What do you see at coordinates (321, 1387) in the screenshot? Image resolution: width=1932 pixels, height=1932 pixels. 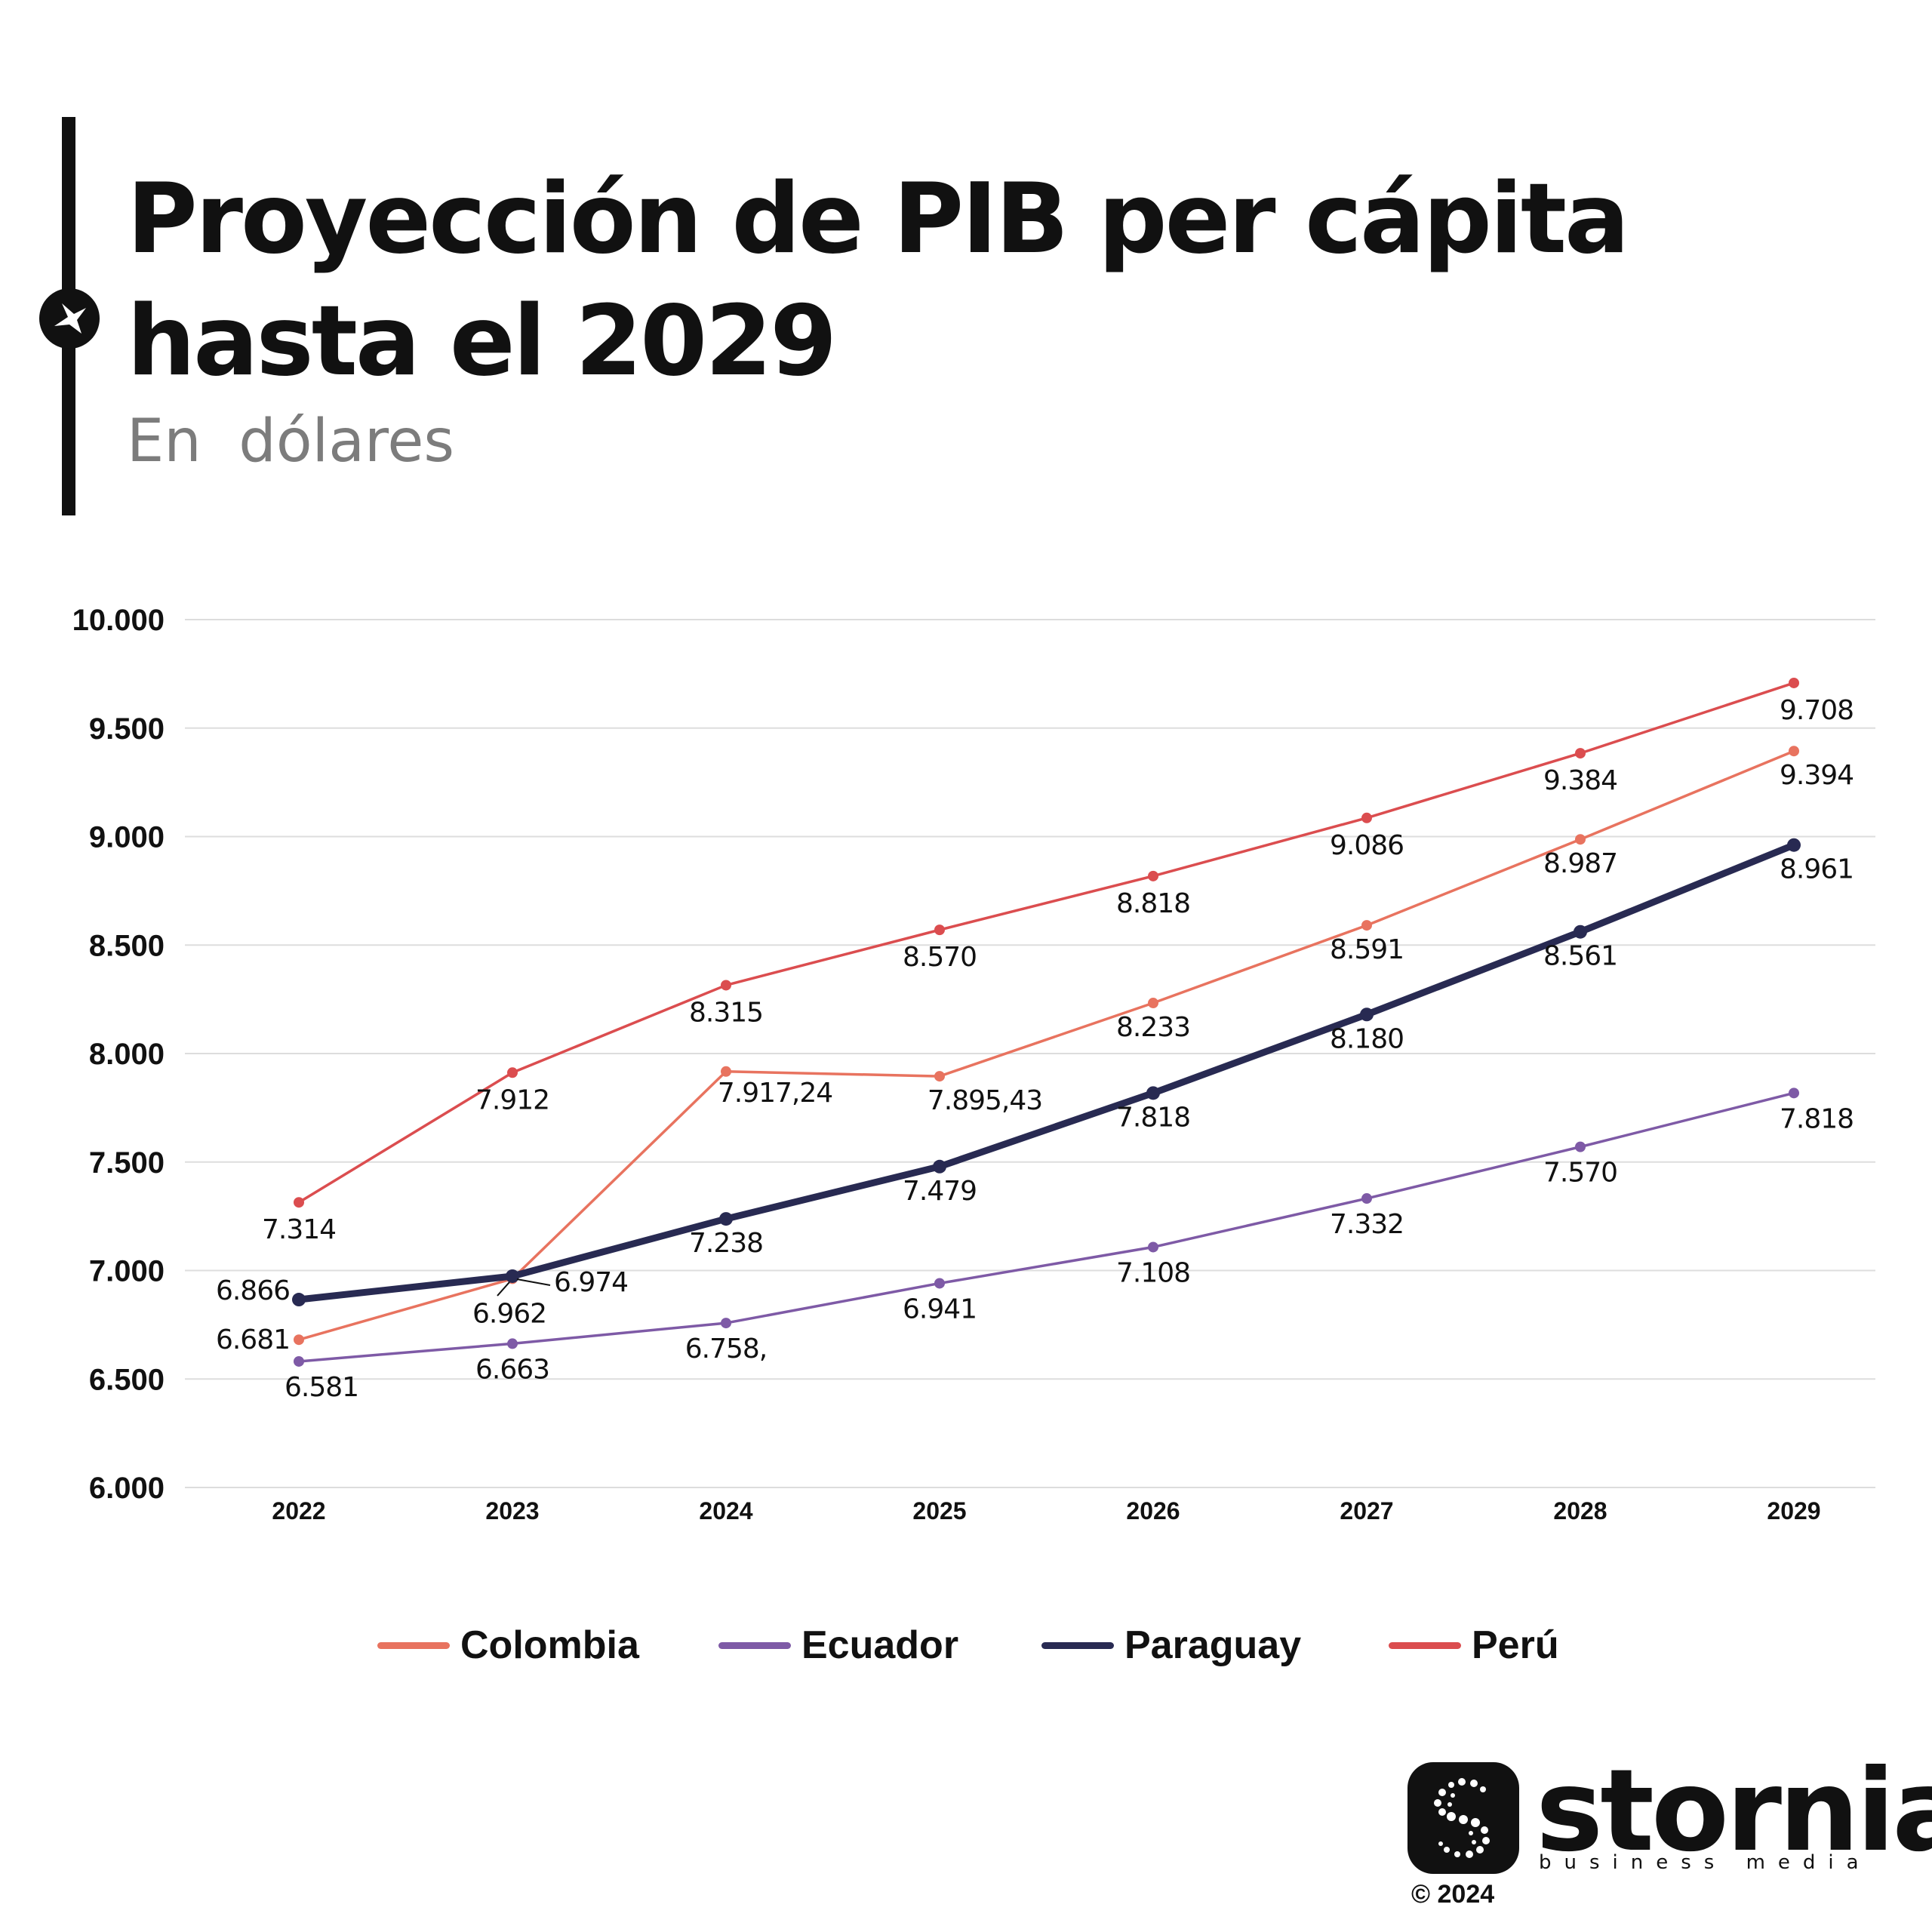 I see `data-label: 6.581` at bounding box center [321, 1387].